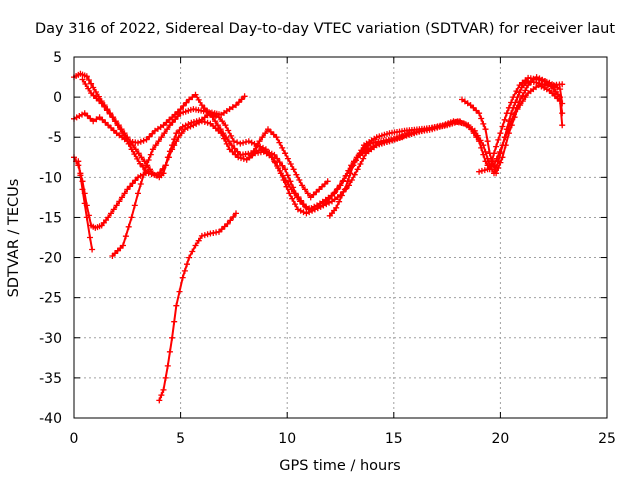 Image resolution: width=640 pixels, height=480 pixels. Describe the element at coordinates (50, 178) in the screenshot. I see `y-tick-label: -10` at that location.